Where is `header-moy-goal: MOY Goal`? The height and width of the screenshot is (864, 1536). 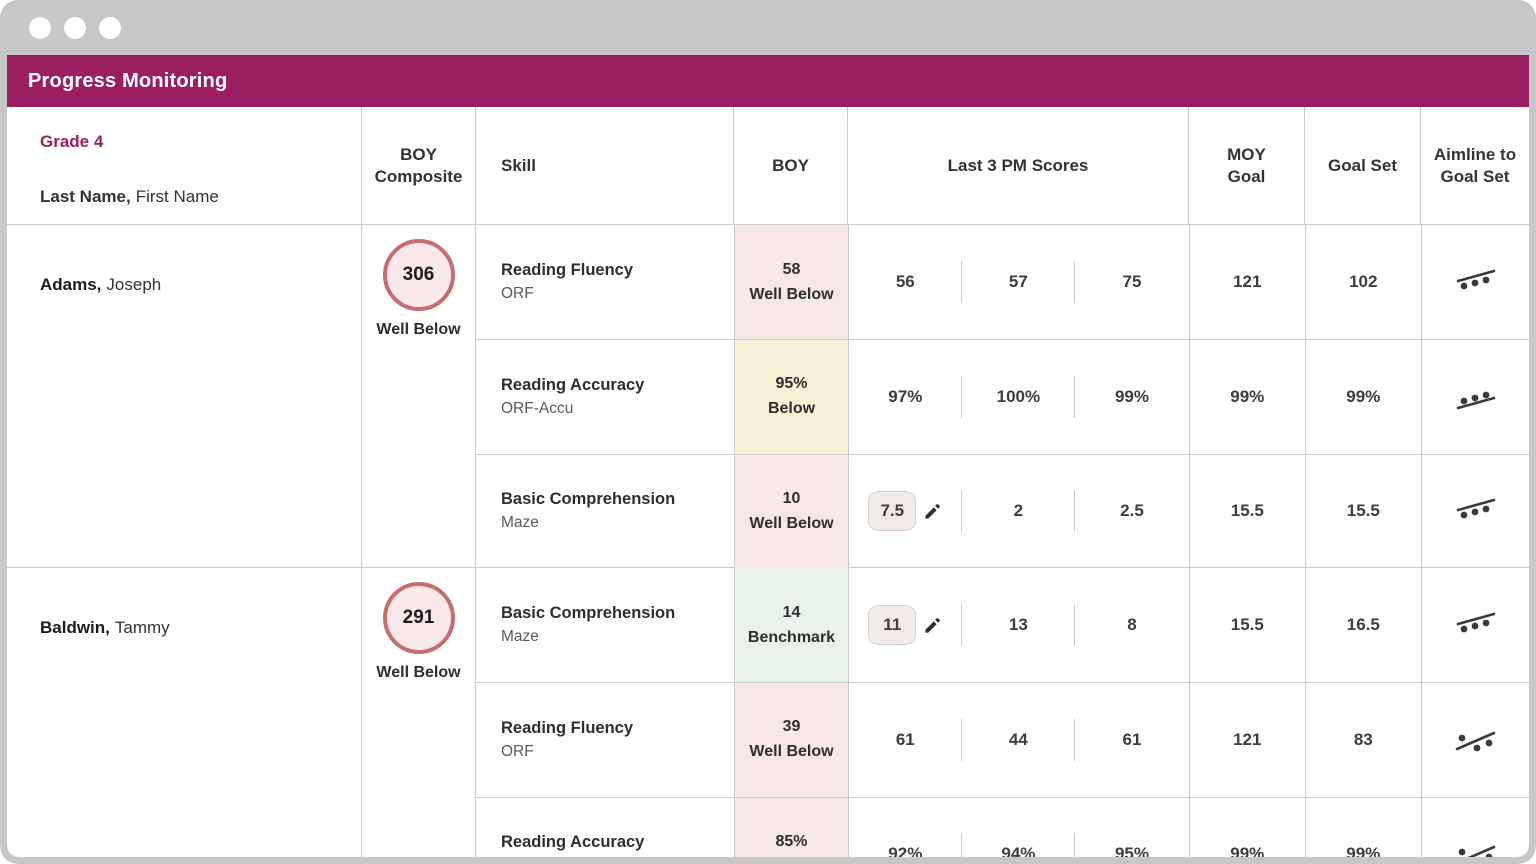 header-moy-goal: MOY Goal is located at coordinates (1246, 165).